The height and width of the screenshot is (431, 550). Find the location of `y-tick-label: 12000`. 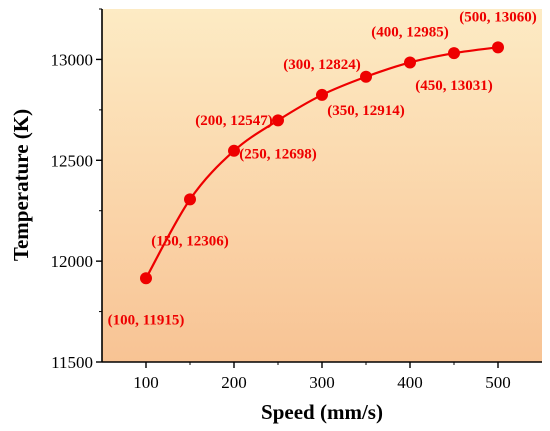

y-tick-label: 12000 is located at coordinates (72, 261).